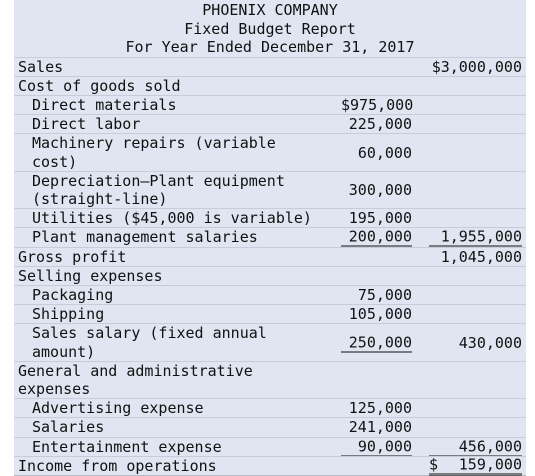 The width and height of the screenshot is (535, 476). What do you see at coordinates (55, 161) in the screenshot?
I see `row-label-line: cost)` at bounding box center [55, 161].